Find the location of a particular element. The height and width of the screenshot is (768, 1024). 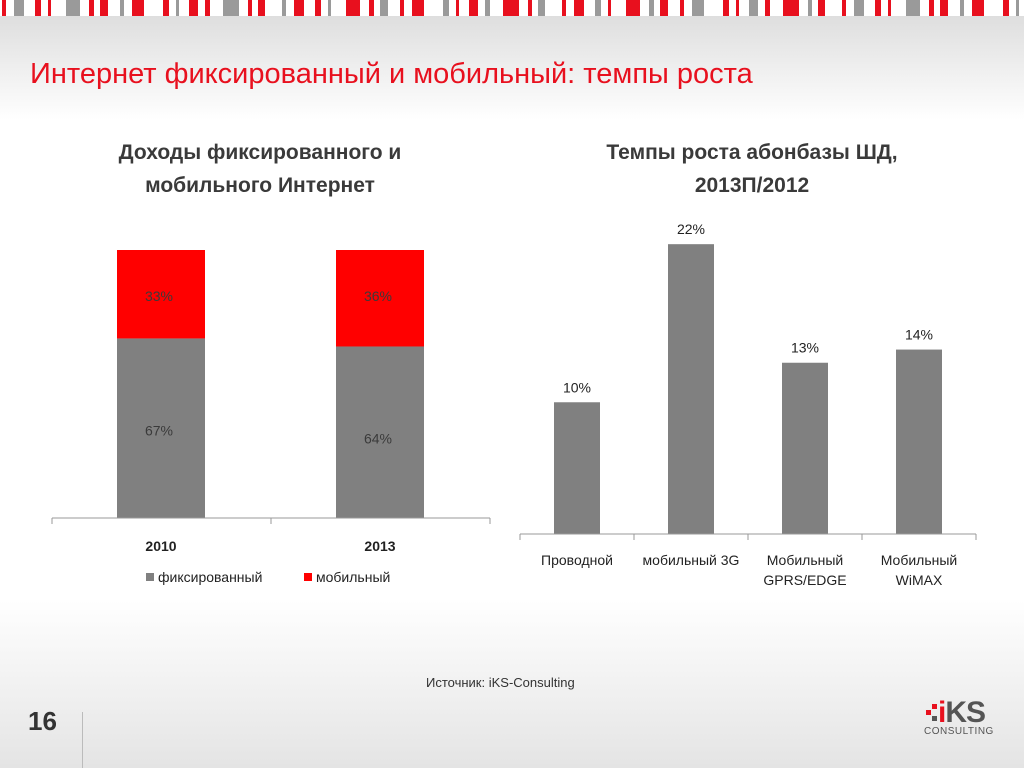

legend-label: фиксированный is located at coordinates (210, 577).